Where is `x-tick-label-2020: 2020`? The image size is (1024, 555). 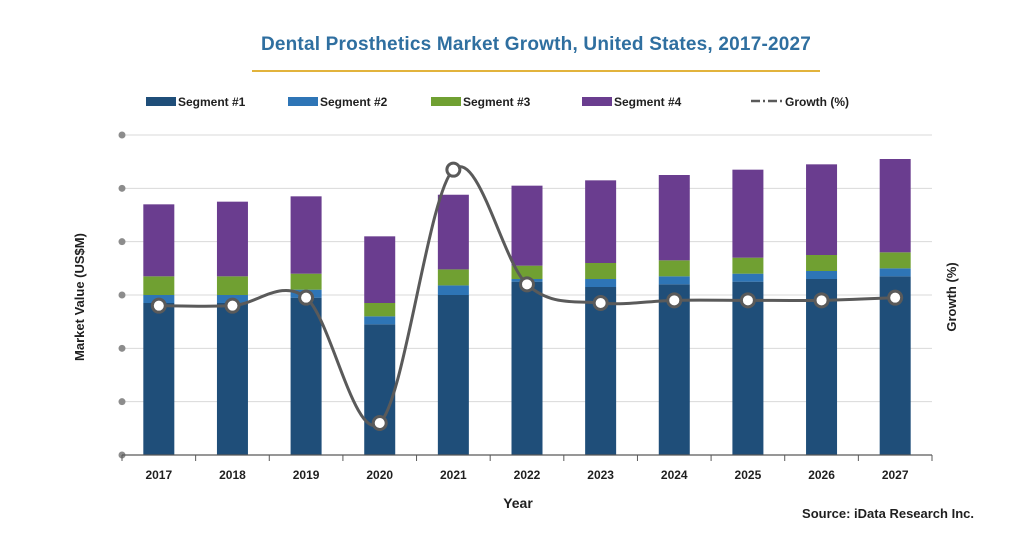
x-tick-label-2020: 2020 is located at coordinates (379, 475).